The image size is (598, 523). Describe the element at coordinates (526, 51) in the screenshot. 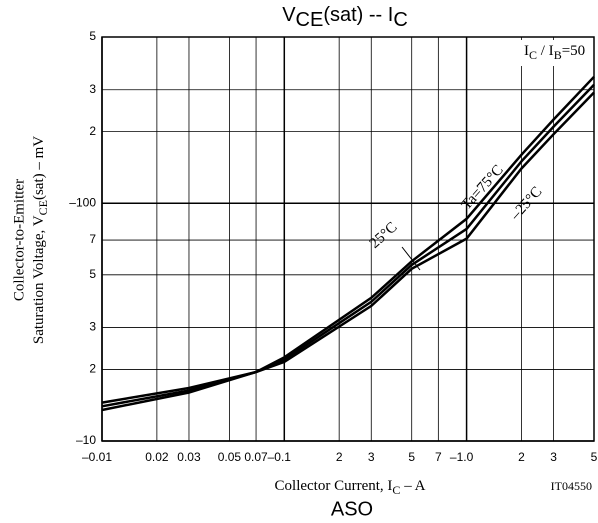

I see `annotation-part: I` at that location.